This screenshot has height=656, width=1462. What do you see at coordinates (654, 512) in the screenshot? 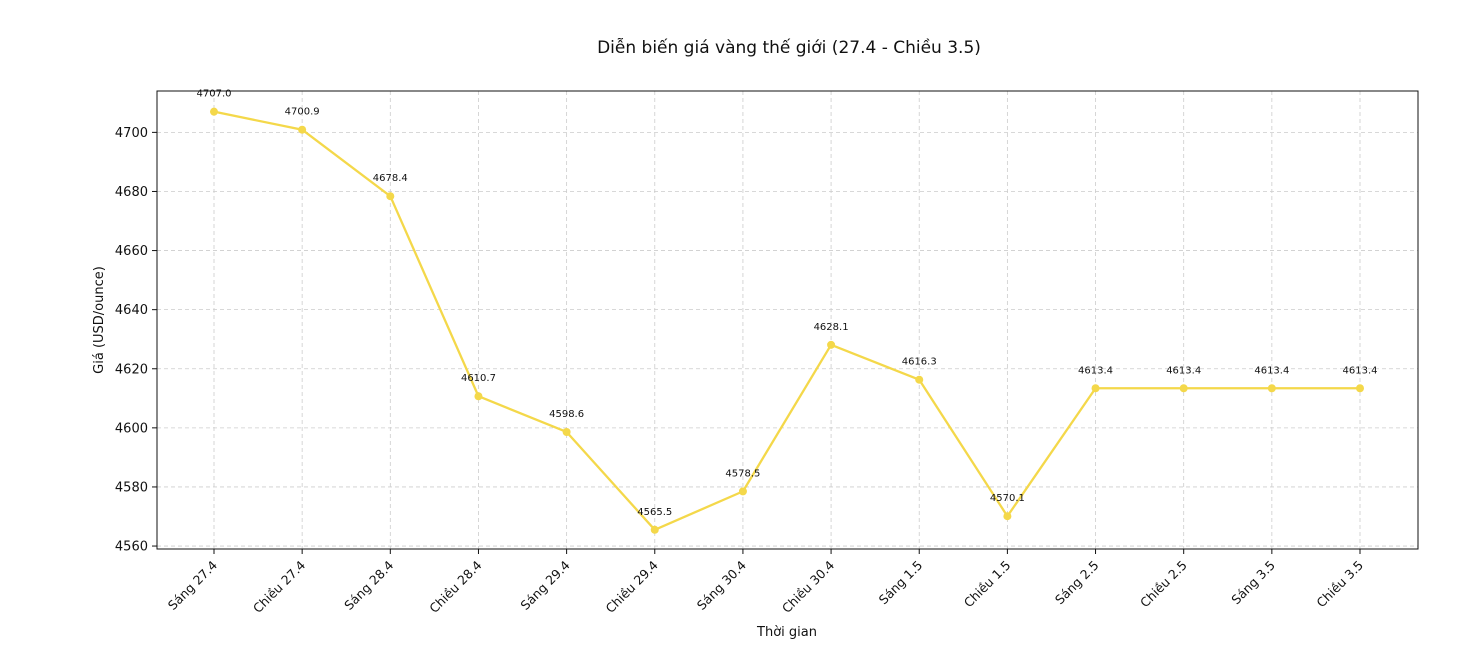
I see `data-label: 4565.5` at bounding box center [654, 512].